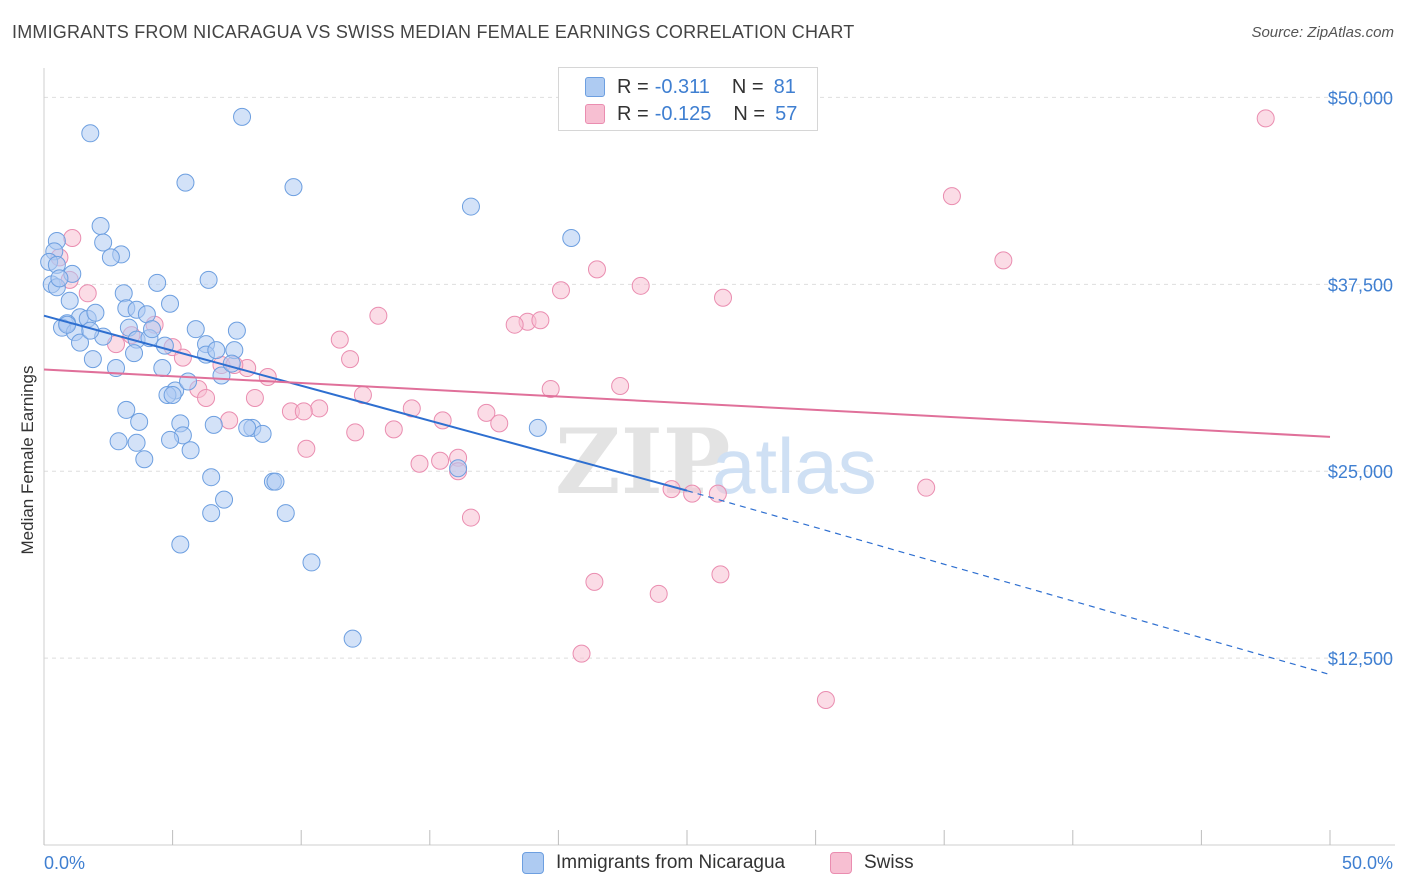 The width and height of the screenshot is (1406, 892). What do you see at coordinates (64, 863) in the screenshot?
I see `x-tick-label-left: 0.0%` at bounding box center [64, 863].